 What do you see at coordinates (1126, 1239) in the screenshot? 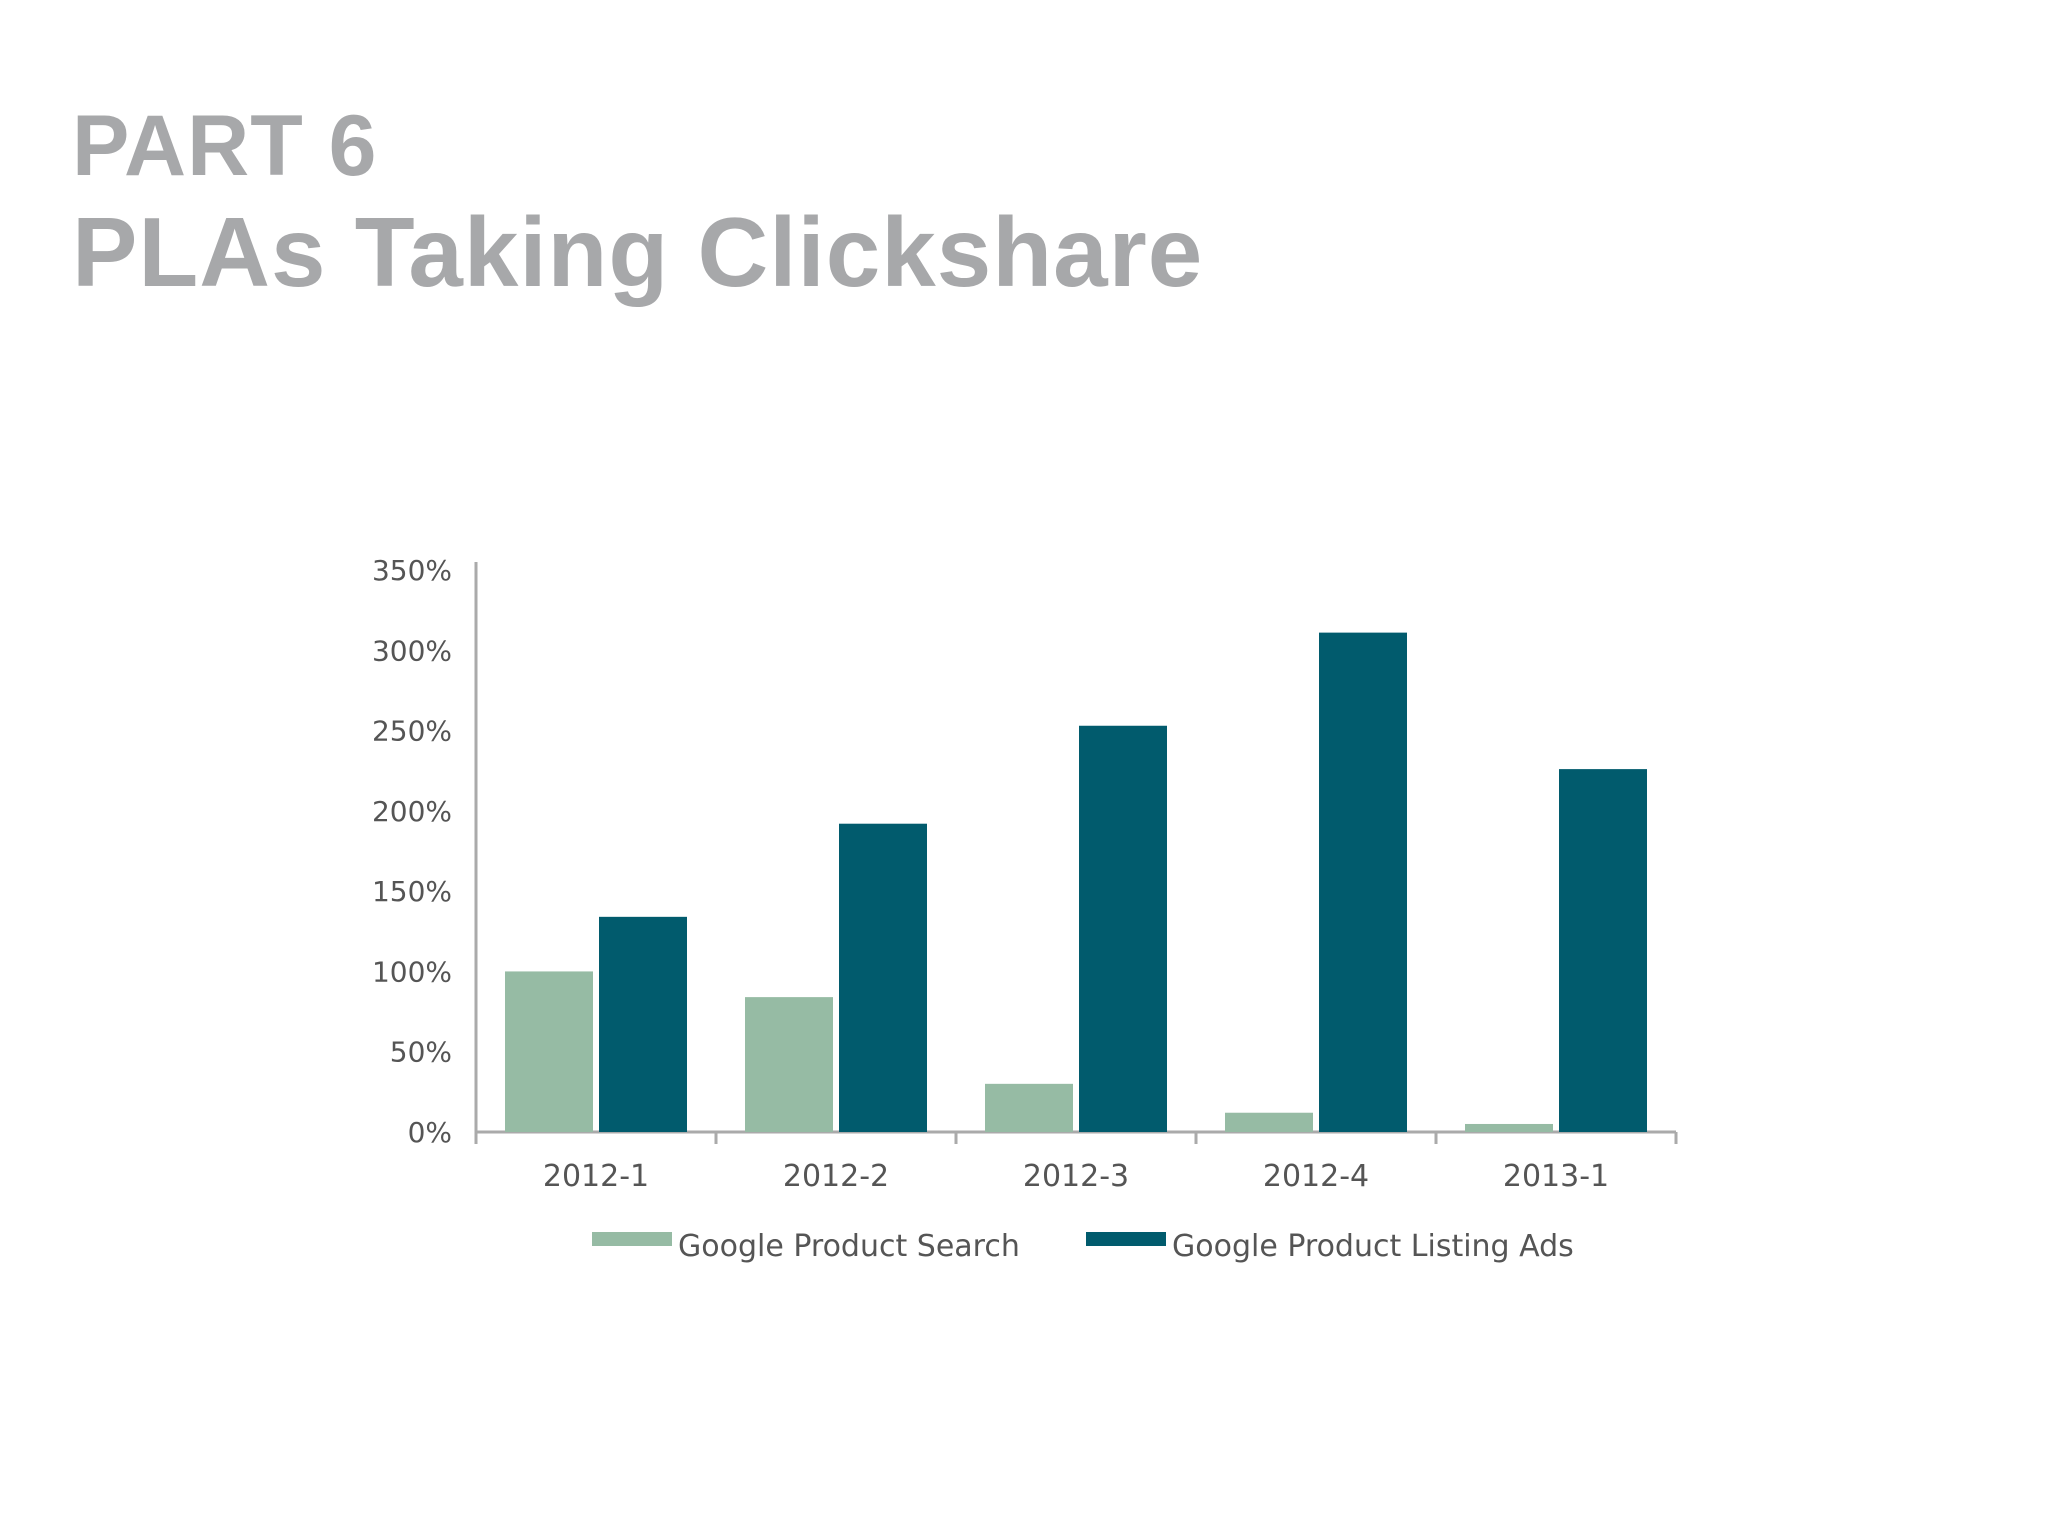
I see `legend-swatch-listing` at bounding box center [1126, 1239].